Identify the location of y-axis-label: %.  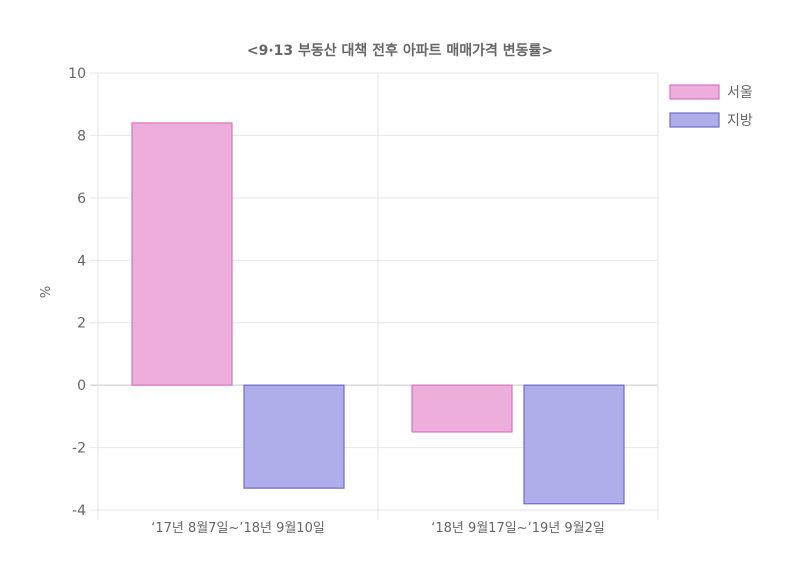
(46, 292).